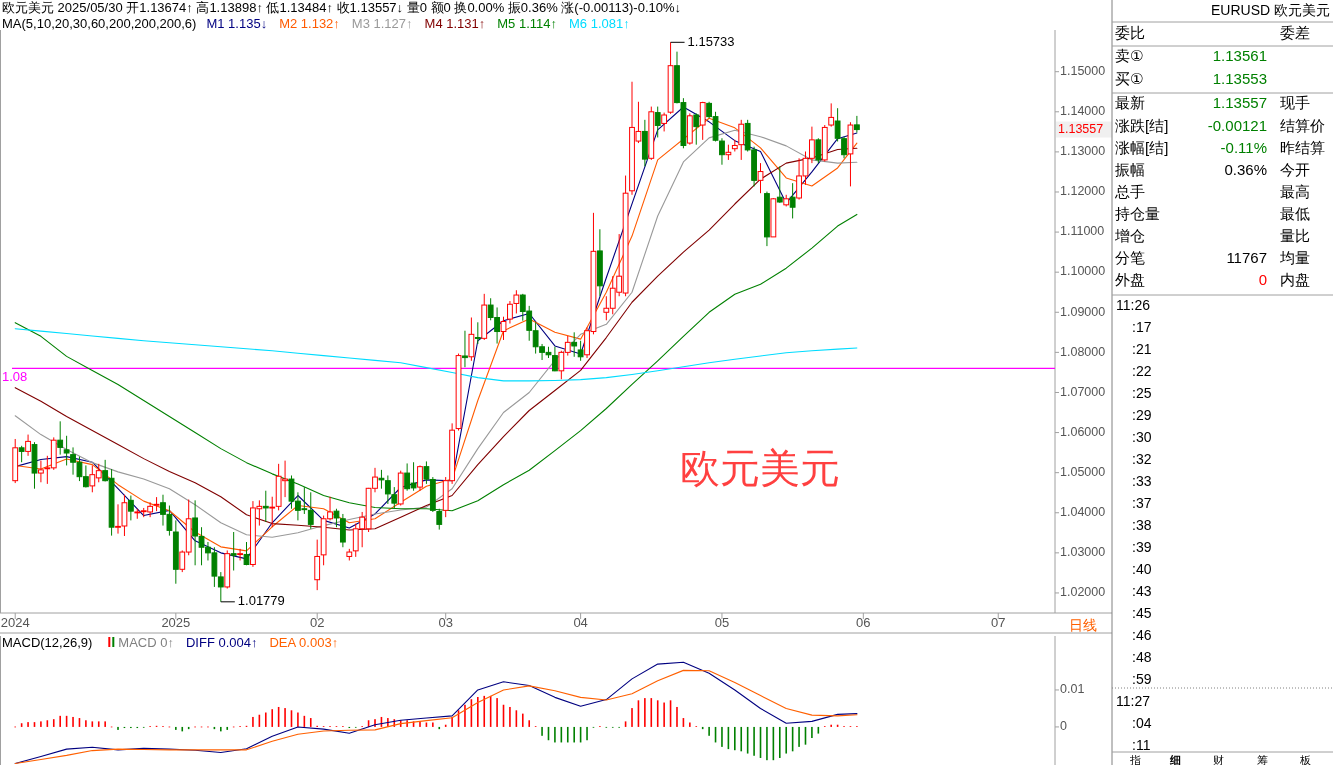 This screenshot has width=1333, height=765. I want to click on text: :32, so click(1142, 459).